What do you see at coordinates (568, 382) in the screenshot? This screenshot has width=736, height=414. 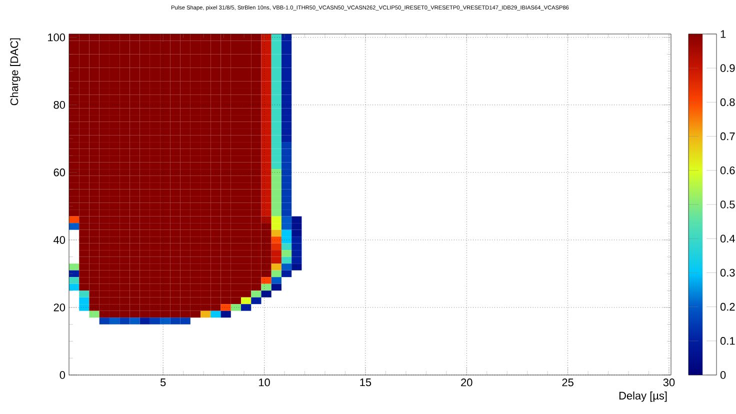 I see `x-tick-label: 25` at bounding box center [568, 382].